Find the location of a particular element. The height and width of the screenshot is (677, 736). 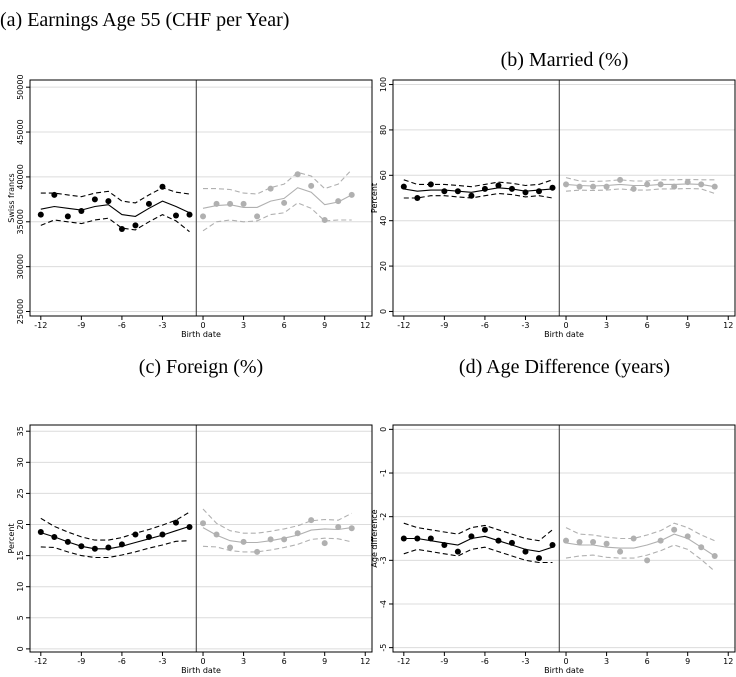

y-tick-label: 45000 is located at coordinates (20, 131).